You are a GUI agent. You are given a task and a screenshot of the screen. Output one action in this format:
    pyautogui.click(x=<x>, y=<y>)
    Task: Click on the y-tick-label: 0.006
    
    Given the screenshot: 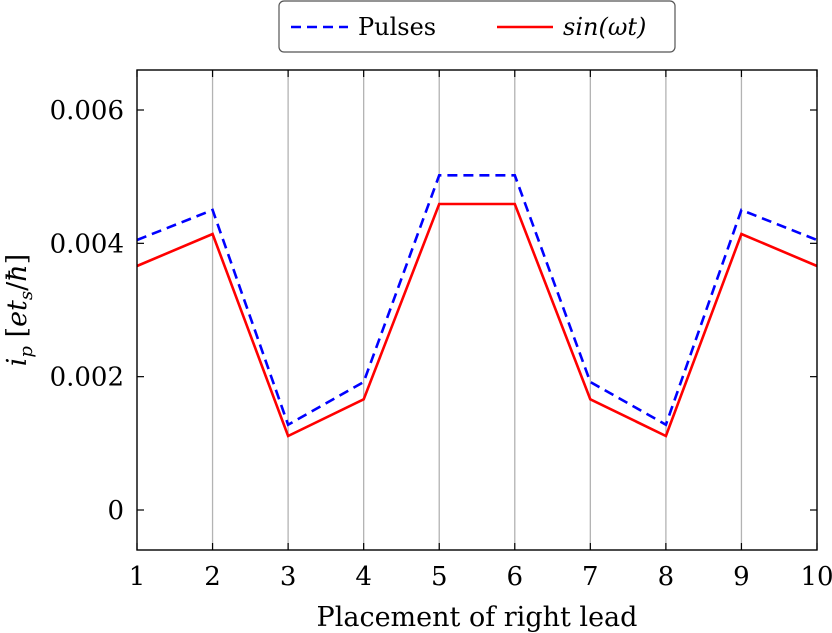 What is the action you would take?
    pyautogui.click(x=87, y=111)
    